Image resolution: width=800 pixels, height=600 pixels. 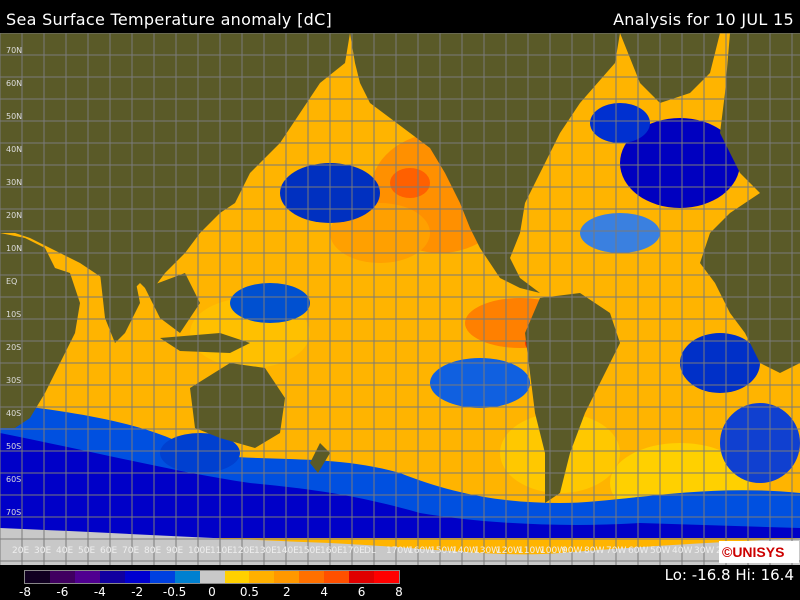 What do you see at coordinates (169, 19) in the screenshot?
I see `map-title: Sea Surface Temperature anomaly [dC]` at bounding box center [169, 19].